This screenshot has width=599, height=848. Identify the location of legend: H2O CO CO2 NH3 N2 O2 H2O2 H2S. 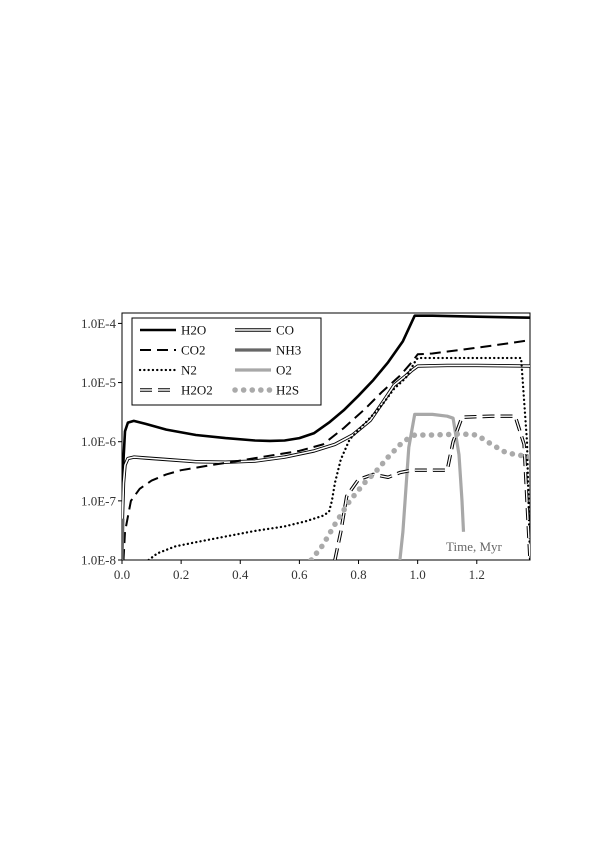
(226, 361).